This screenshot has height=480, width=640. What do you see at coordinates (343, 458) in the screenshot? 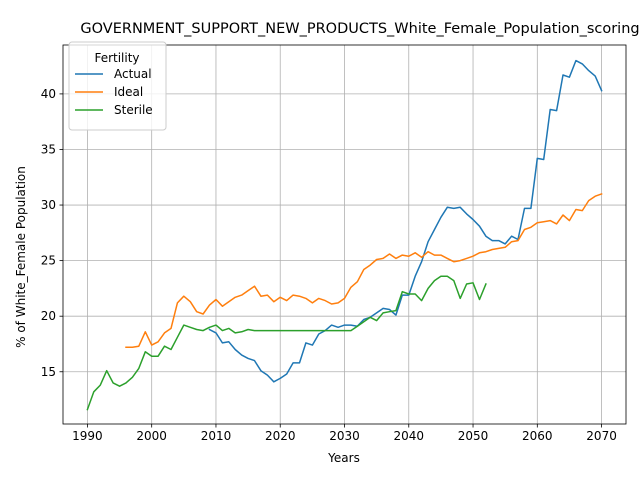
I see `x-axis-title: Years` at bounding box center [343, 458].